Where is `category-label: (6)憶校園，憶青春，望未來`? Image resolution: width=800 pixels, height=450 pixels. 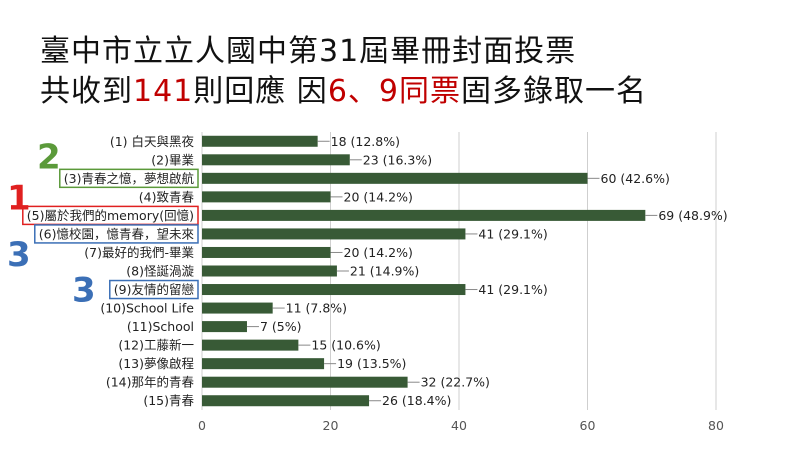
category-label: (6)憶校園，憶青春，望未來 is located at coordinates (117, 233).